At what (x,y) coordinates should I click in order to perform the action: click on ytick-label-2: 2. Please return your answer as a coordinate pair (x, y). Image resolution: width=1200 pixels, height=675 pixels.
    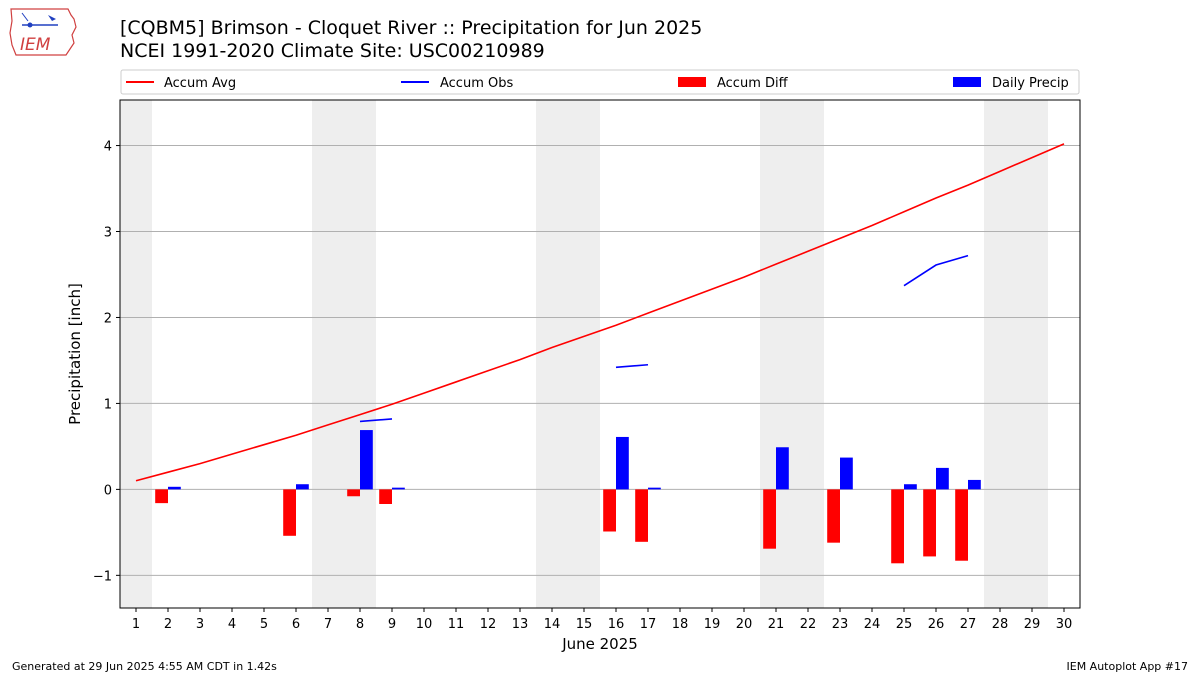
    Looking at the image, I should click on (108, 318).